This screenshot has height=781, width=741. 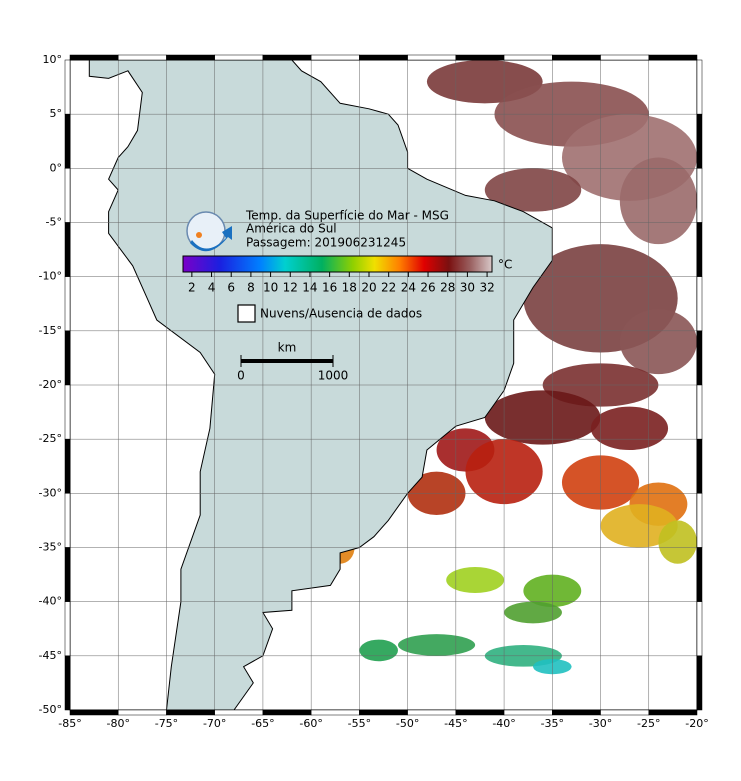 I want to click on colorbar-tick-label: 30, so click(x=467, y=288).